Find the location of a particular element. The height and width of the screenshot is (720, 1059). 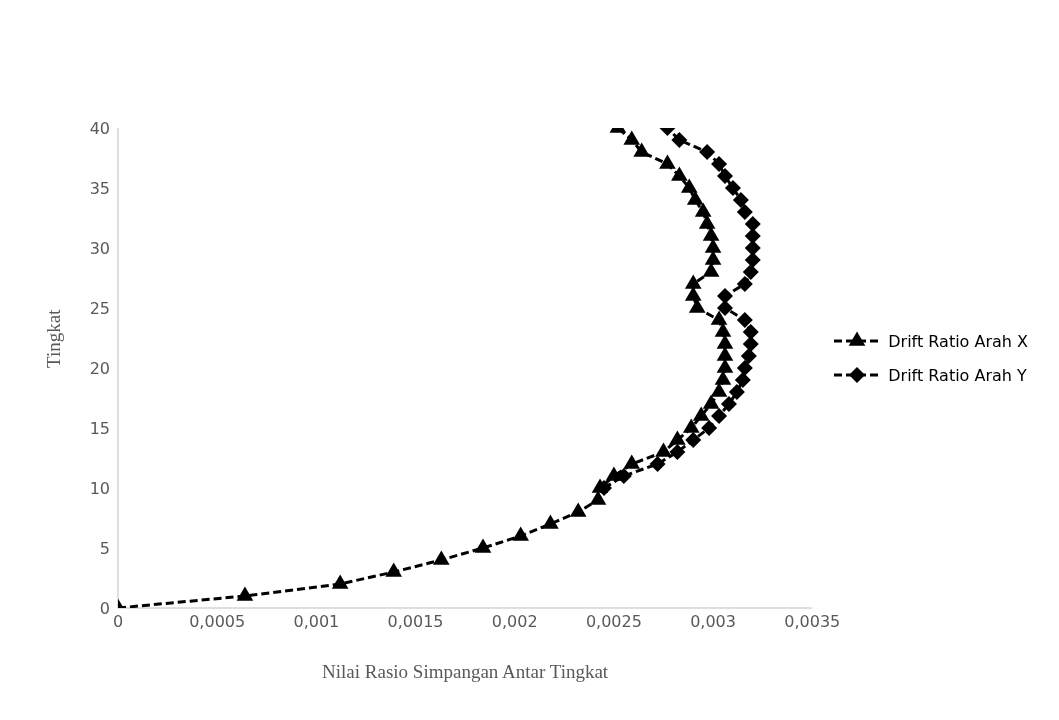

y-tick-label: 40 is located at coordinates (99, 128).